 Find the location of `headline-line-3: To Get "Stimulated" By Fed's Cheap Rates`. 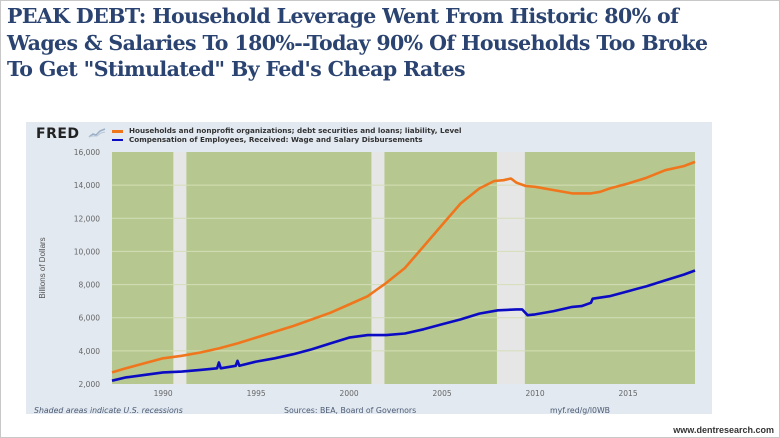

headline-line-3: To Get "Stimulated" By Fed's Cheap Rates is located at coordinates (236, 69).